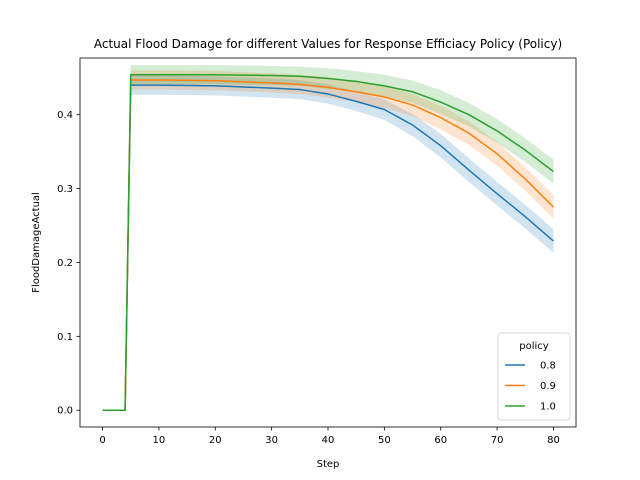 The image size is (640, 480). I want to click on legend-label-0-9: 0.9, so click(548, 386).